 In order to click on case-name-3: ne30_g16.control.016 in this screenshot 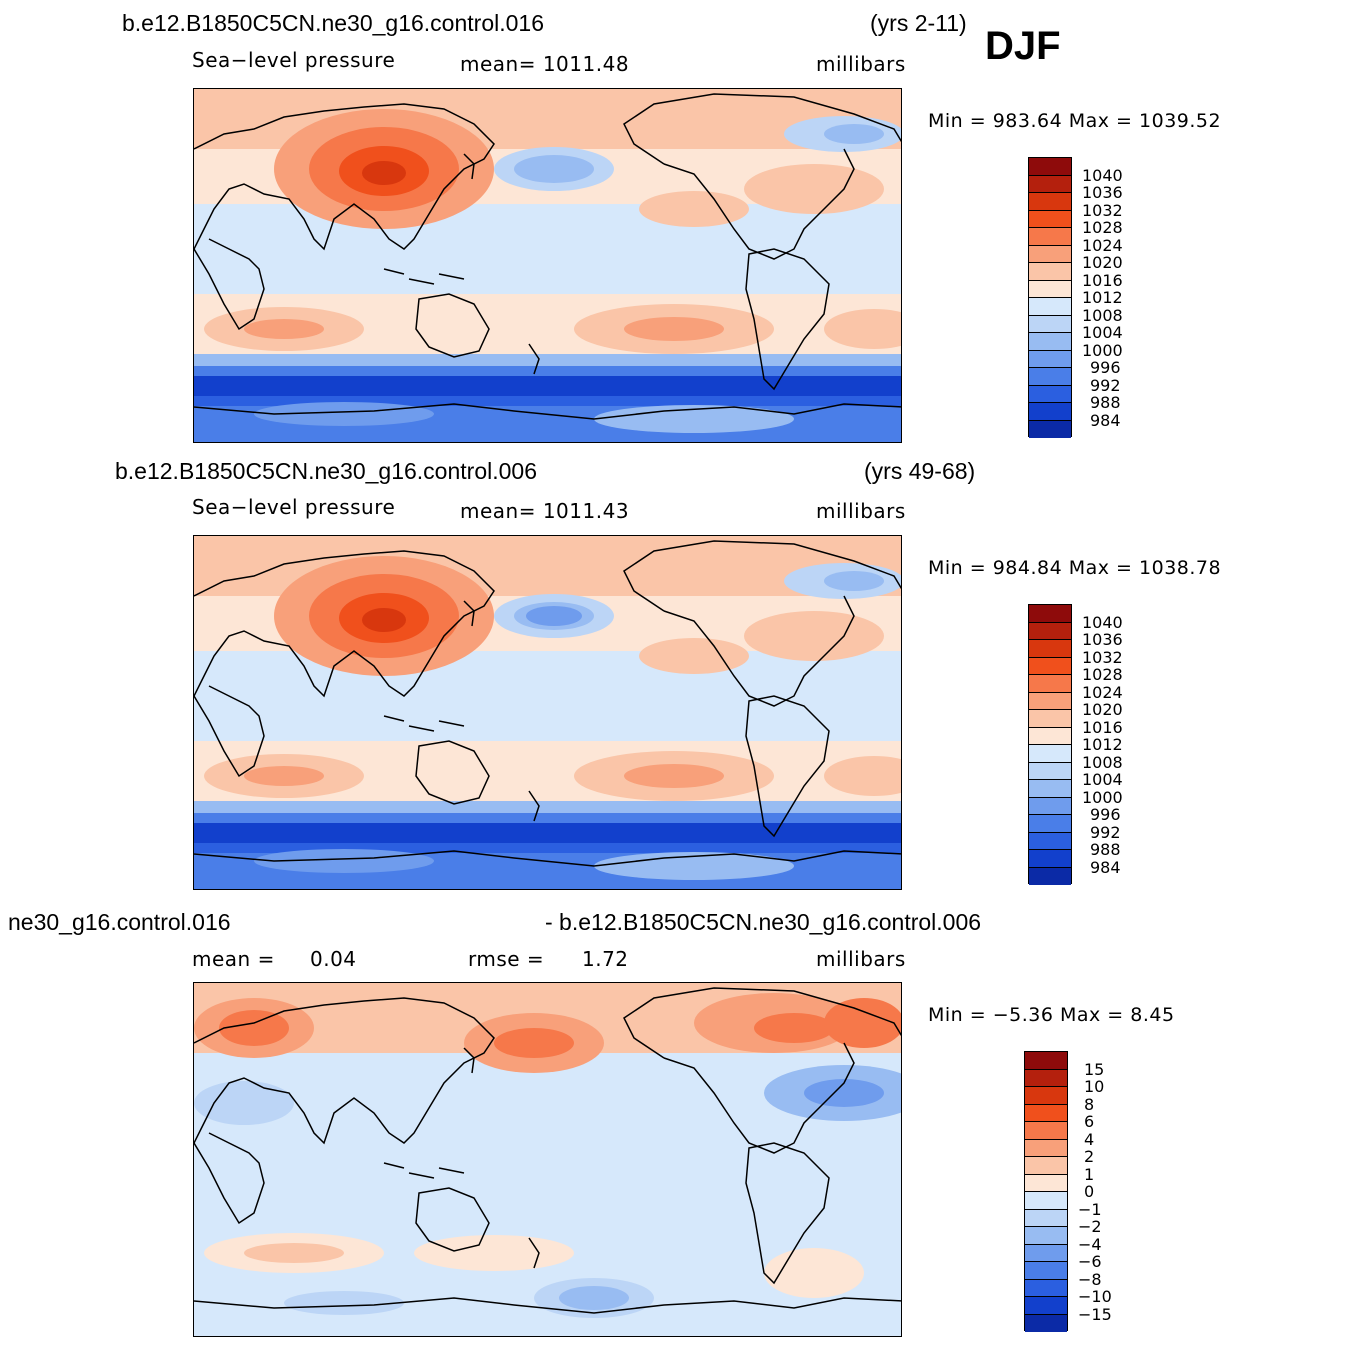, I will do `click(119, 922)`.